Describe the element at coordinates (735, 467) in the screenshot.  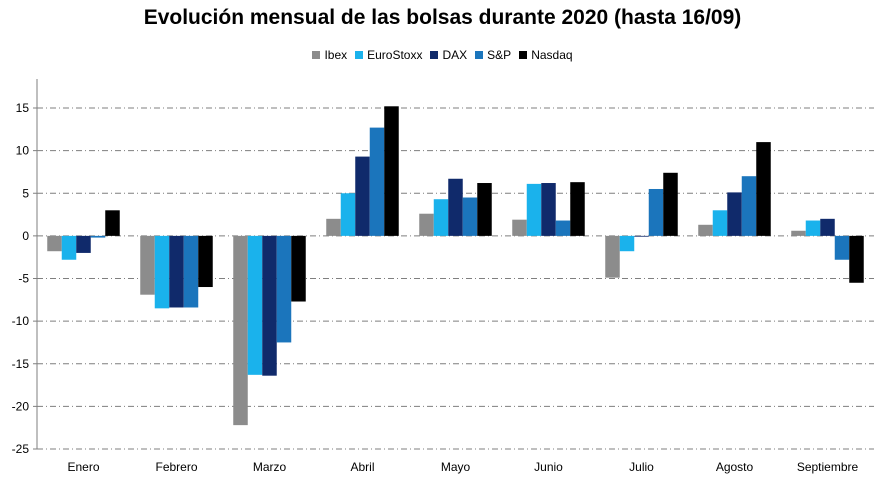
I see `x-tick-label: Agosto` at that location.